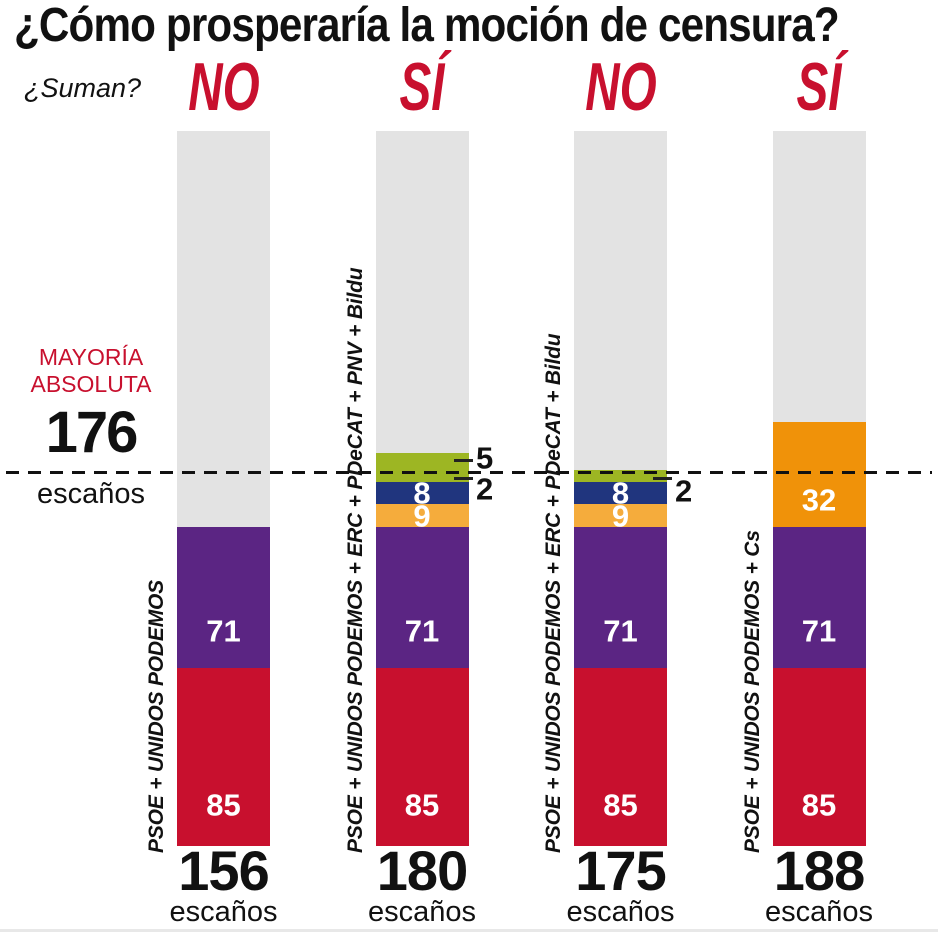 The height and width of the screenshot is (932, 938). What do you see at coordinates (620, 870) in the screenshot?
I see `bar-total-value: 175` at bounding box center [620, 870].